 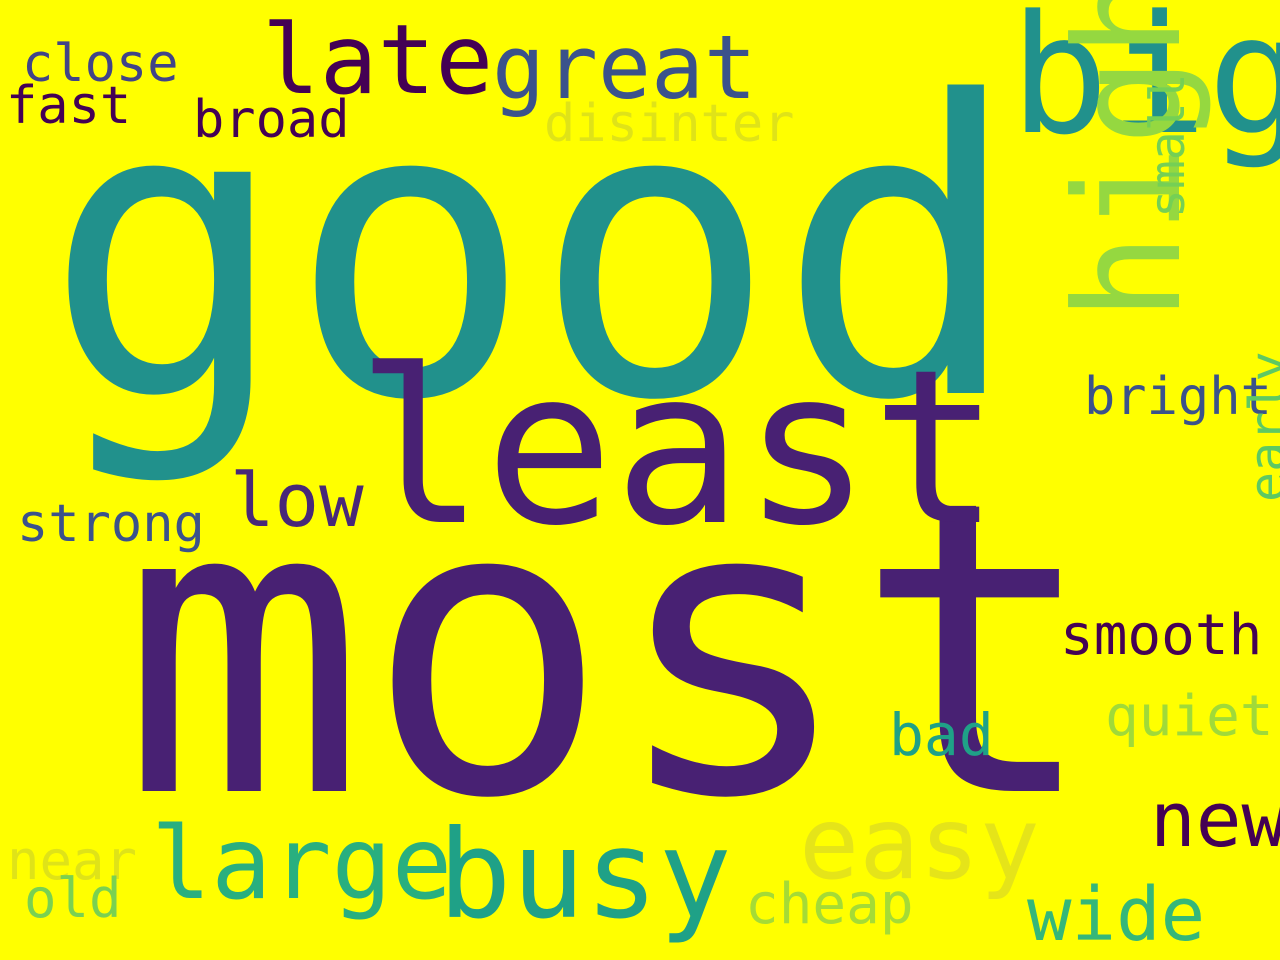 What do you see at coordinates (302, 863) in the screenshot?
I see `word-large: large` at bounding box center [302, 863].